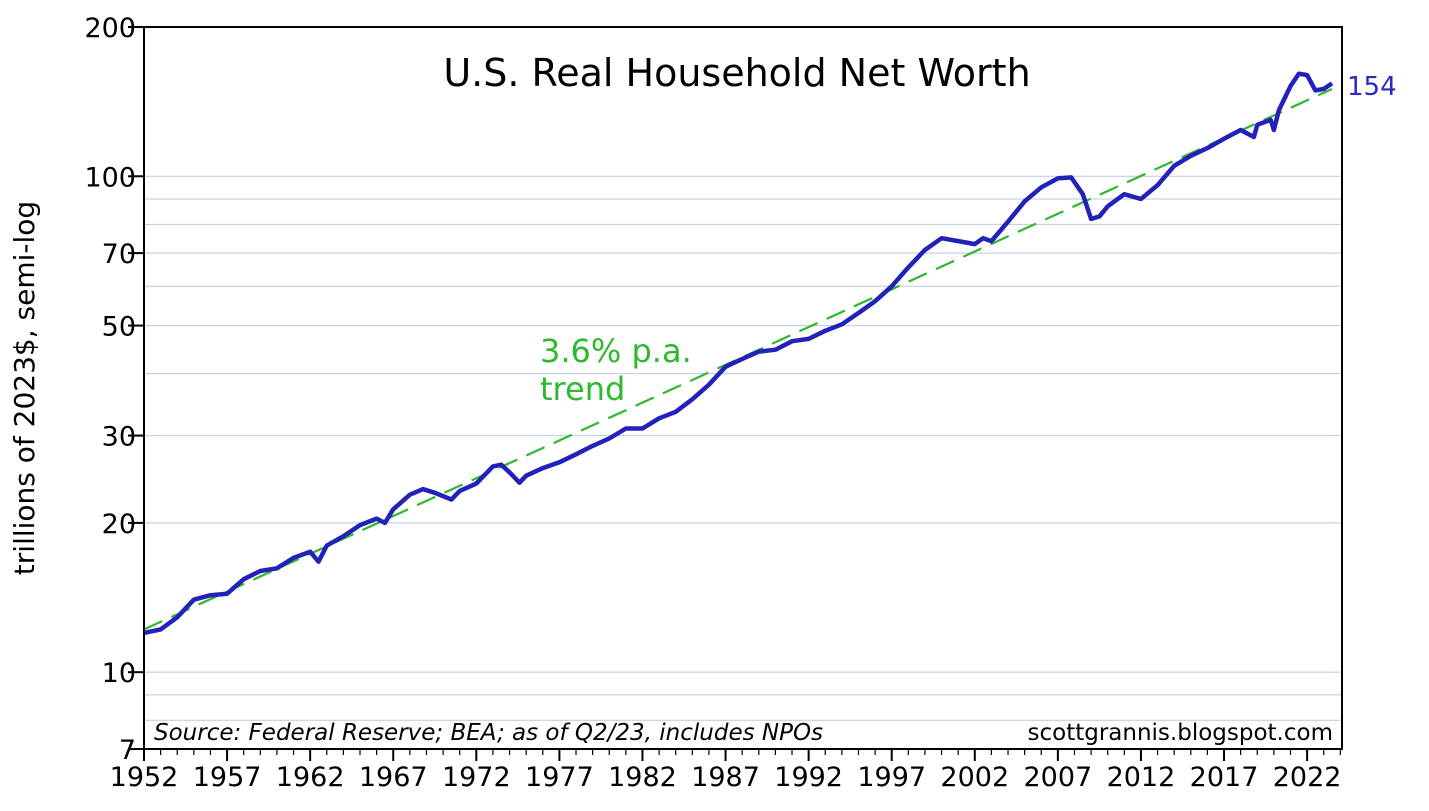 Image resolution: width=1429 pixels, height=811 pixels. Describe the element at coordinates (891, 777) in the screenshot. I see `x-tick-label: 1997` at that location.